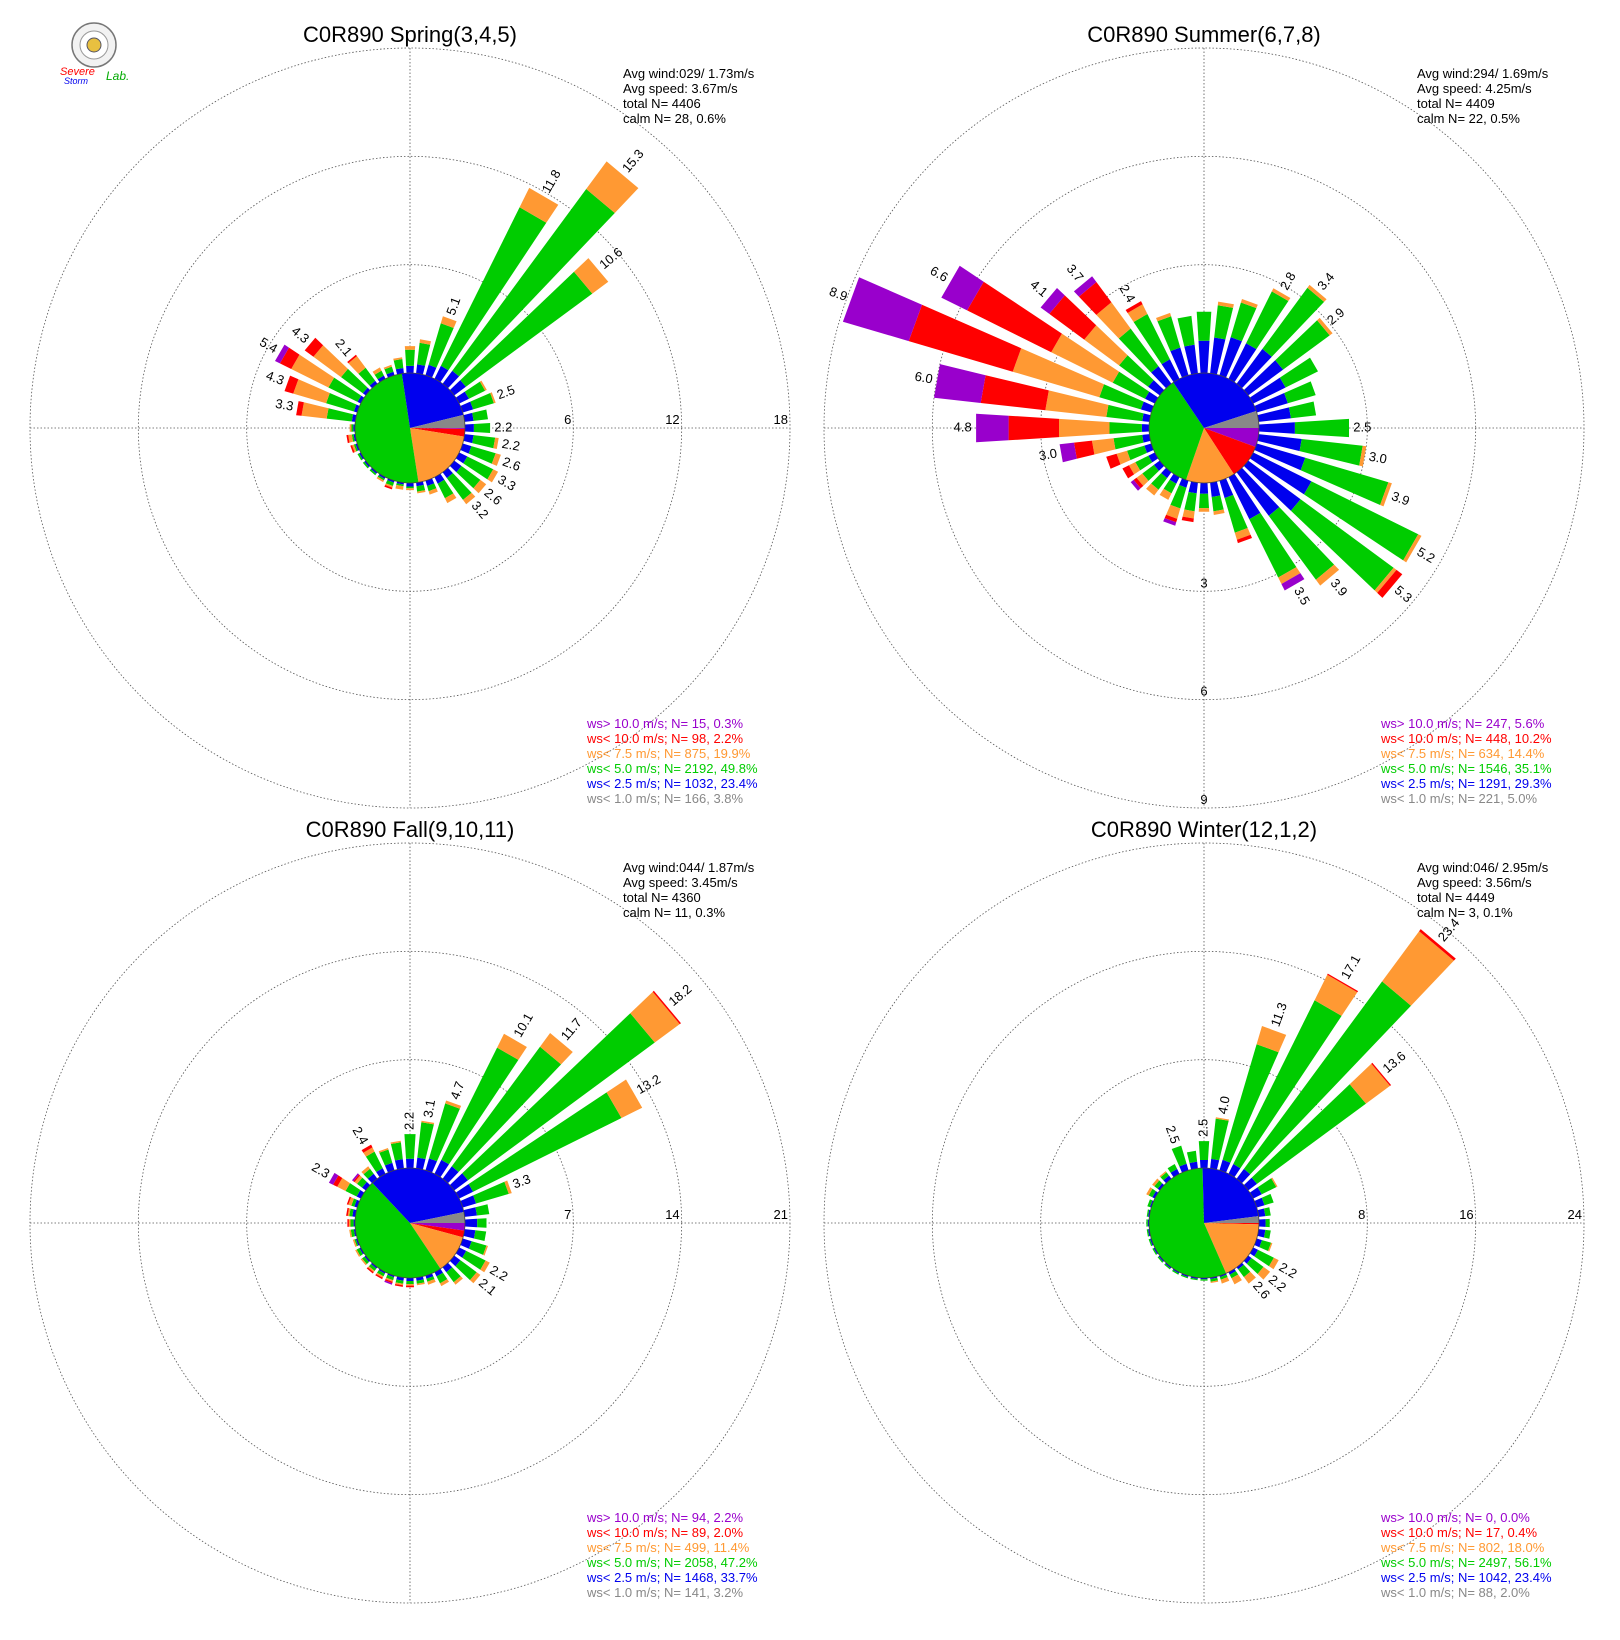 This screenshot has height=1640, width=1620. I want to click on petal-label: 3.0, so click(1378, 458).